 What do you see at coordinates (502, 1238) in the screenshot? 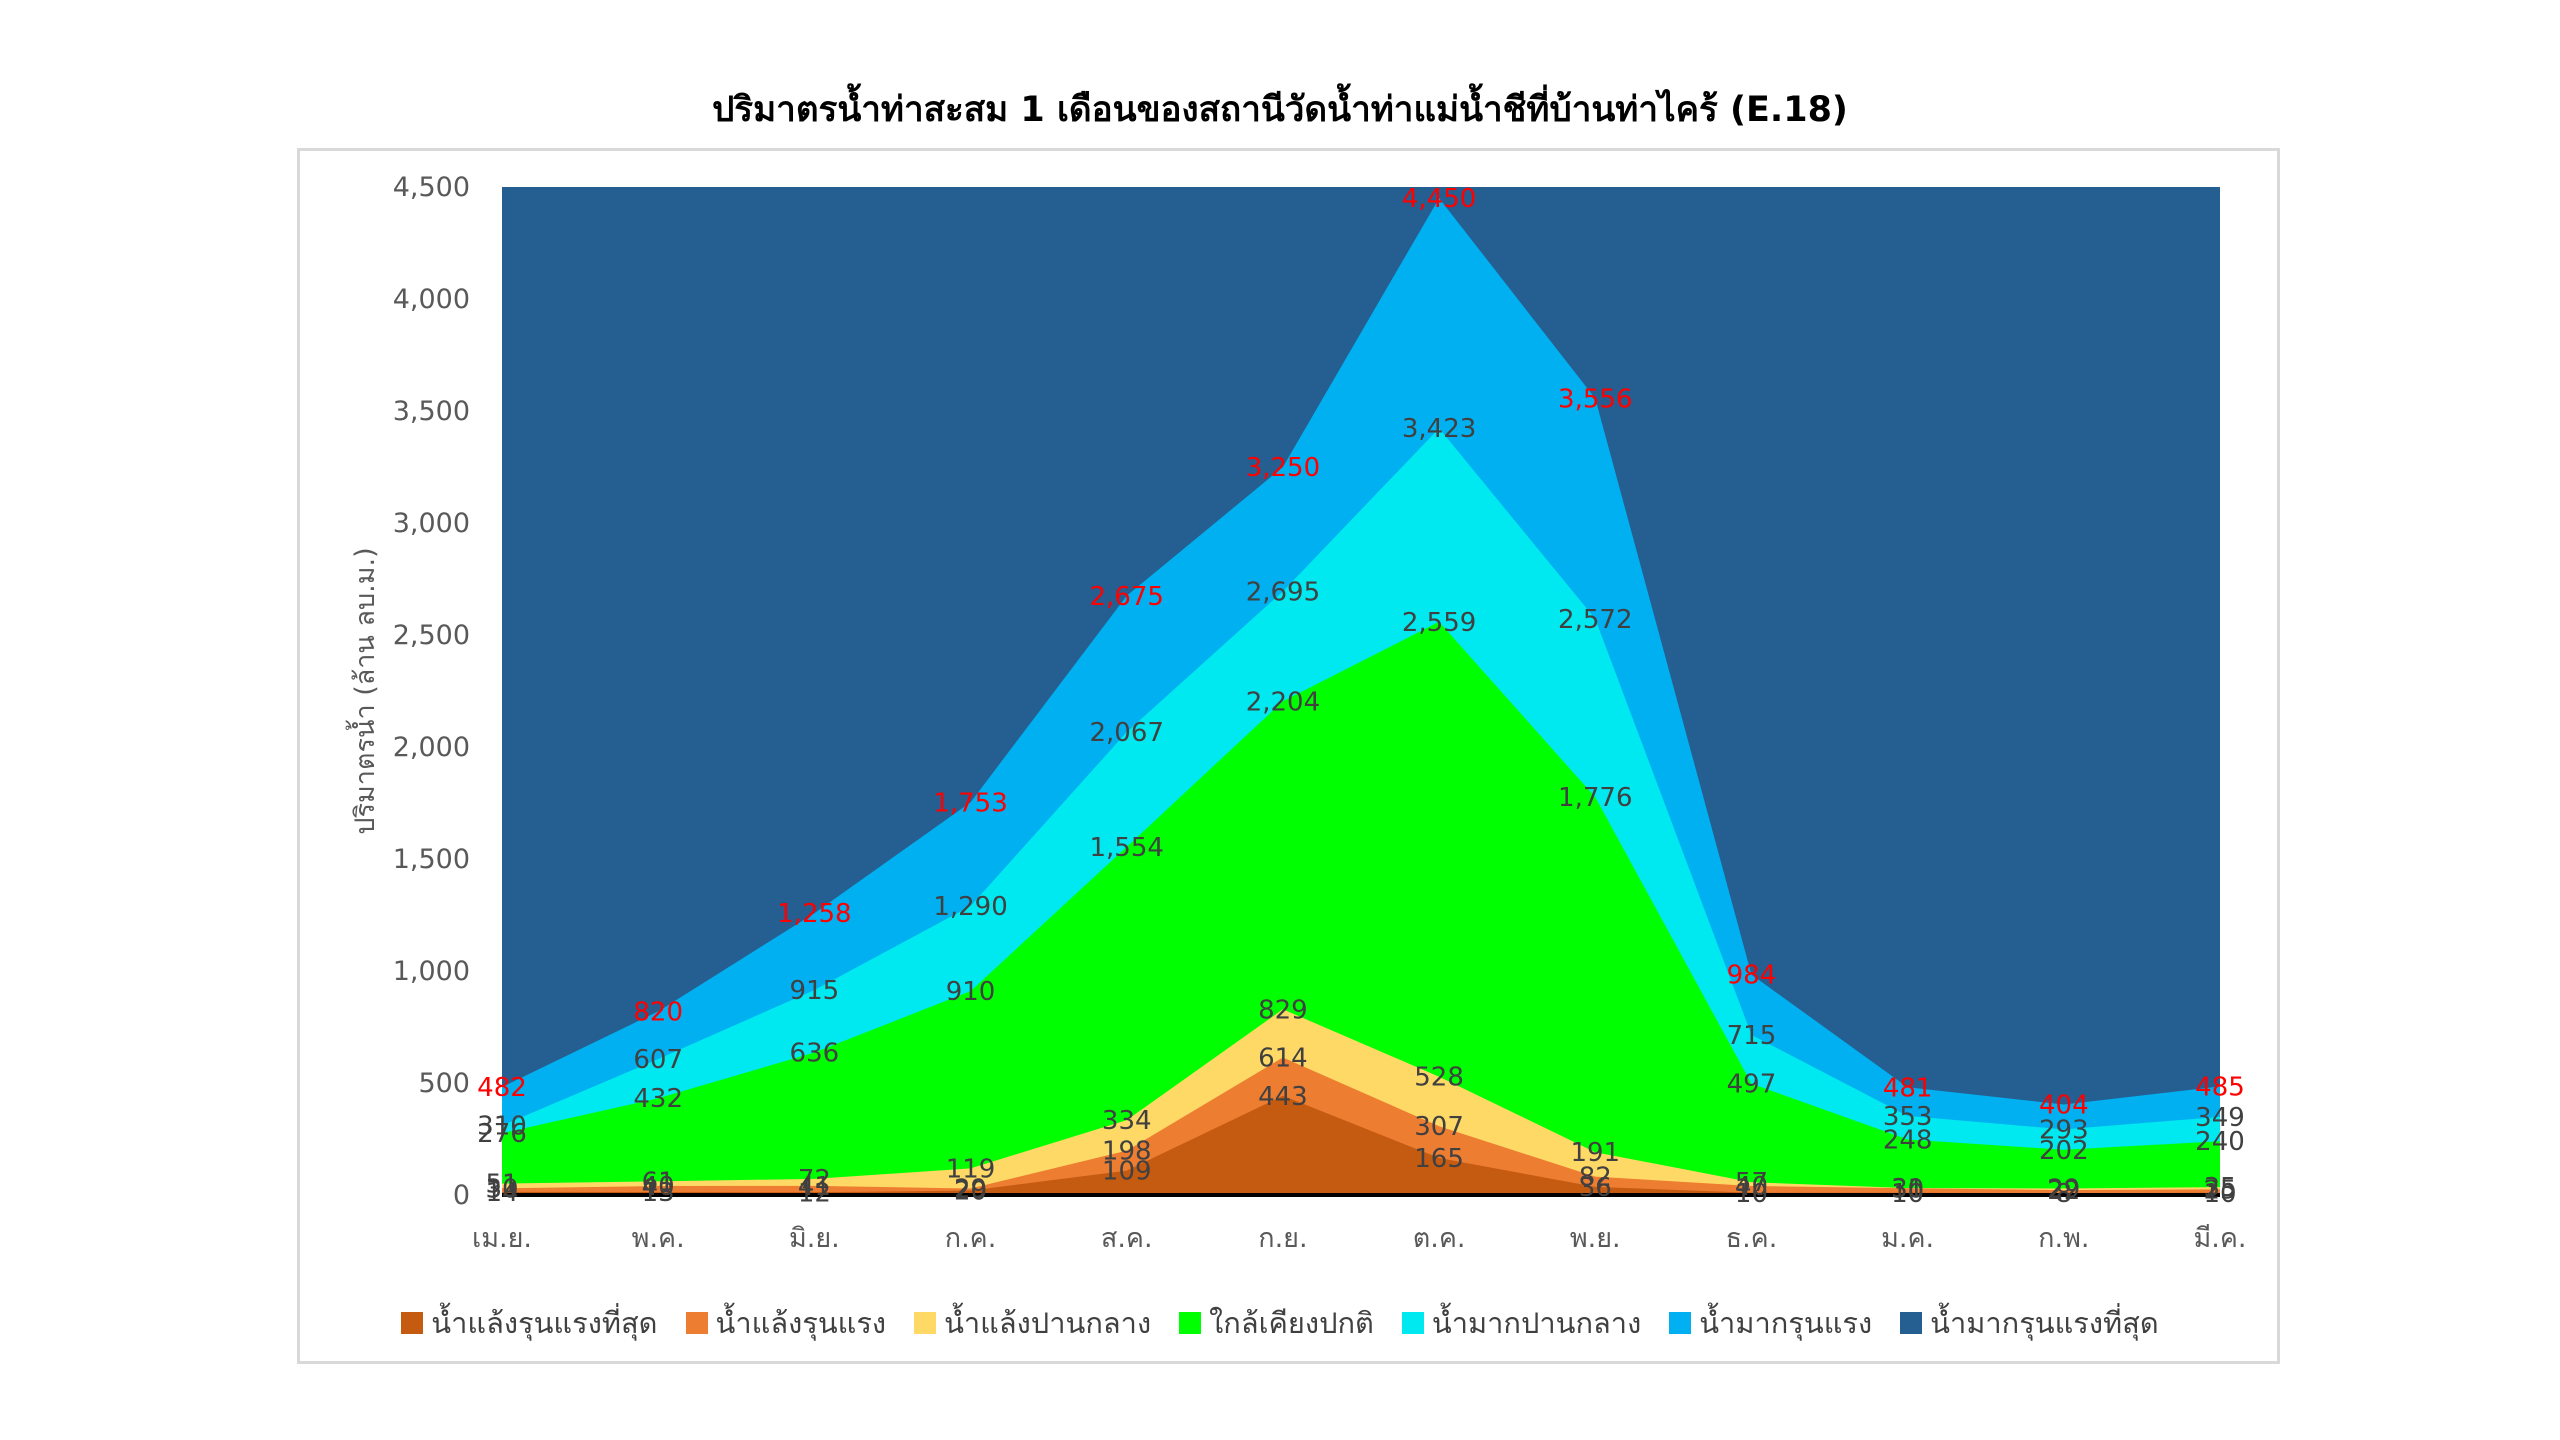
I see `x-tick-label: เม.ย.` at bounding box center [502, 1238].